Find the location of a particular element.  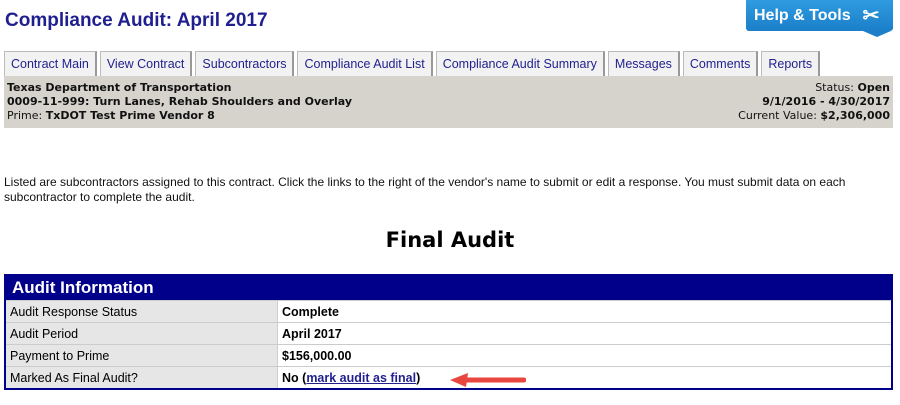

arrow-pointer-icon is located at coordinates (488, 380).